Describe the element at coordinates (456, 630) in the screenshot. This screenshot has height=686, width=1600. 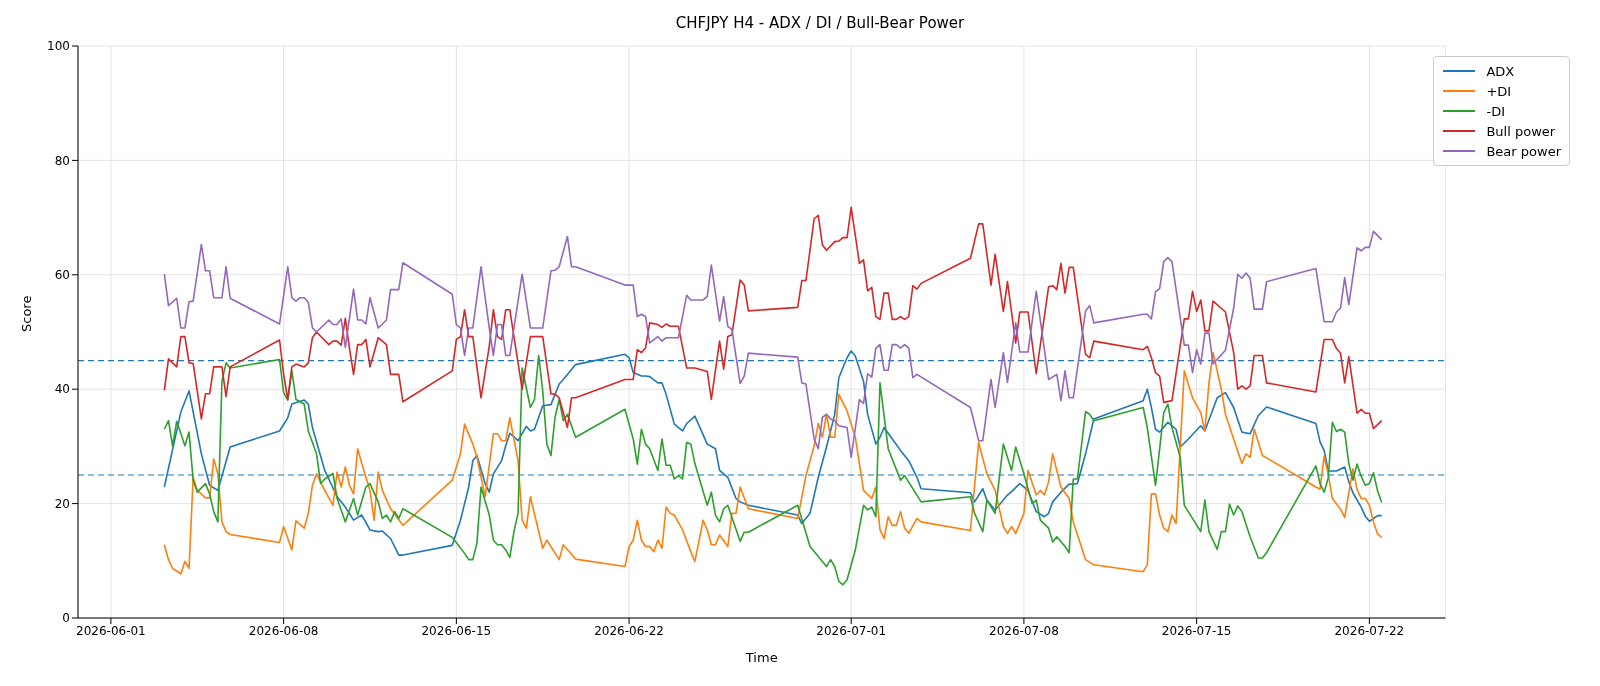
I see `x-tick-label: 2026-06-15` at that location.